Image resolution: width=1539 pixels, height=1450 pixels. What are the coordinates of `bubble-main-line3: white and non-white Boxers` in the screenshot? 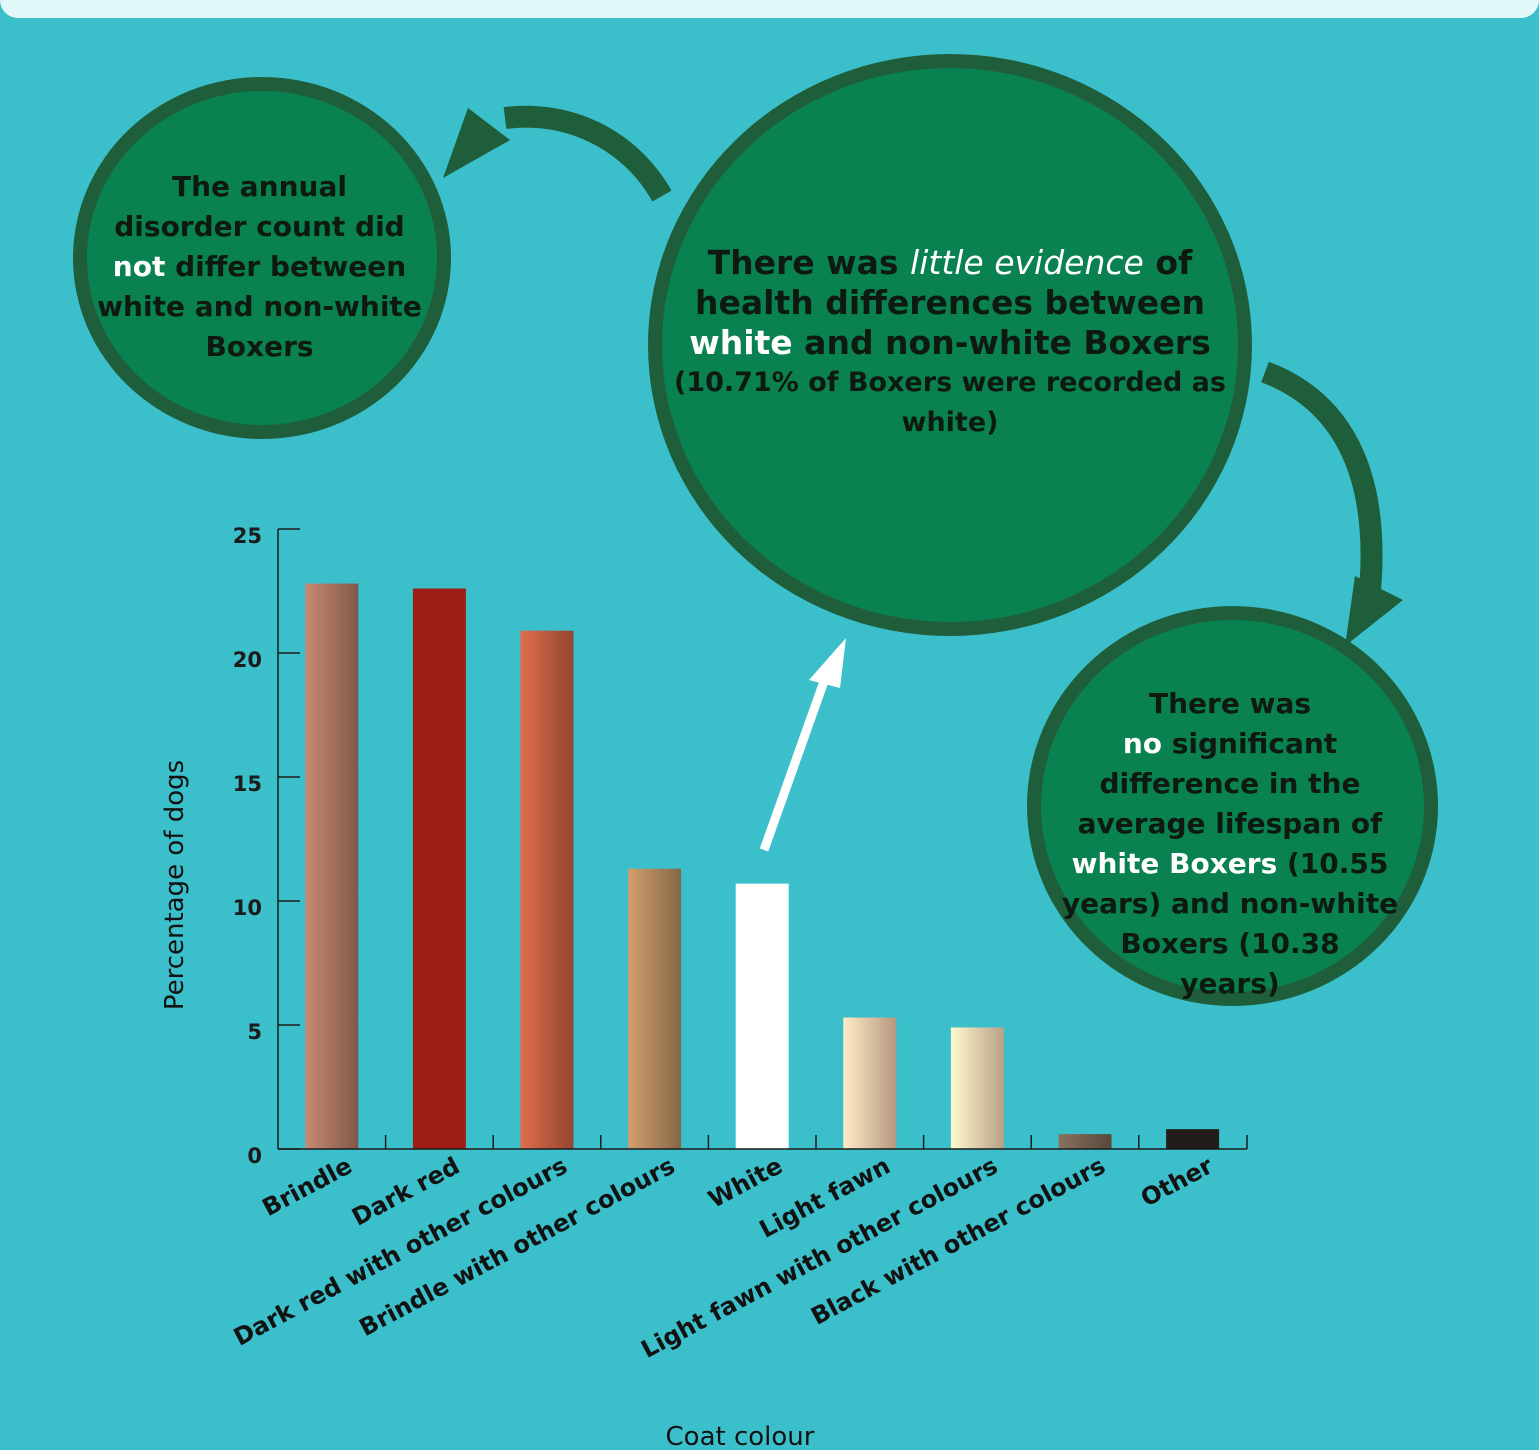 It's located at (950, 343).